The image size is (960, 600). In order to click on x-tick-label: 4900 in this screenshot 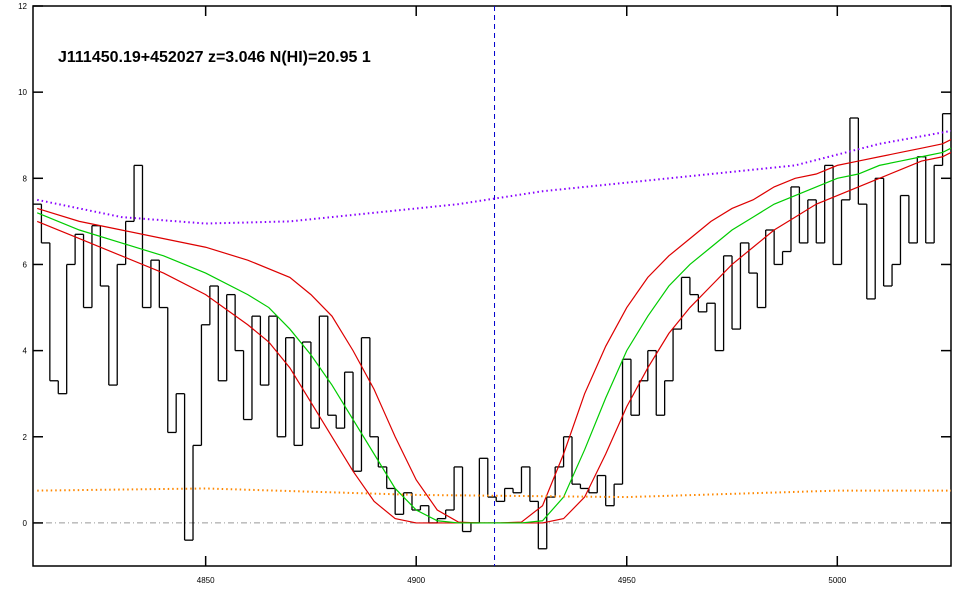, I will do `click(416, 580)`.